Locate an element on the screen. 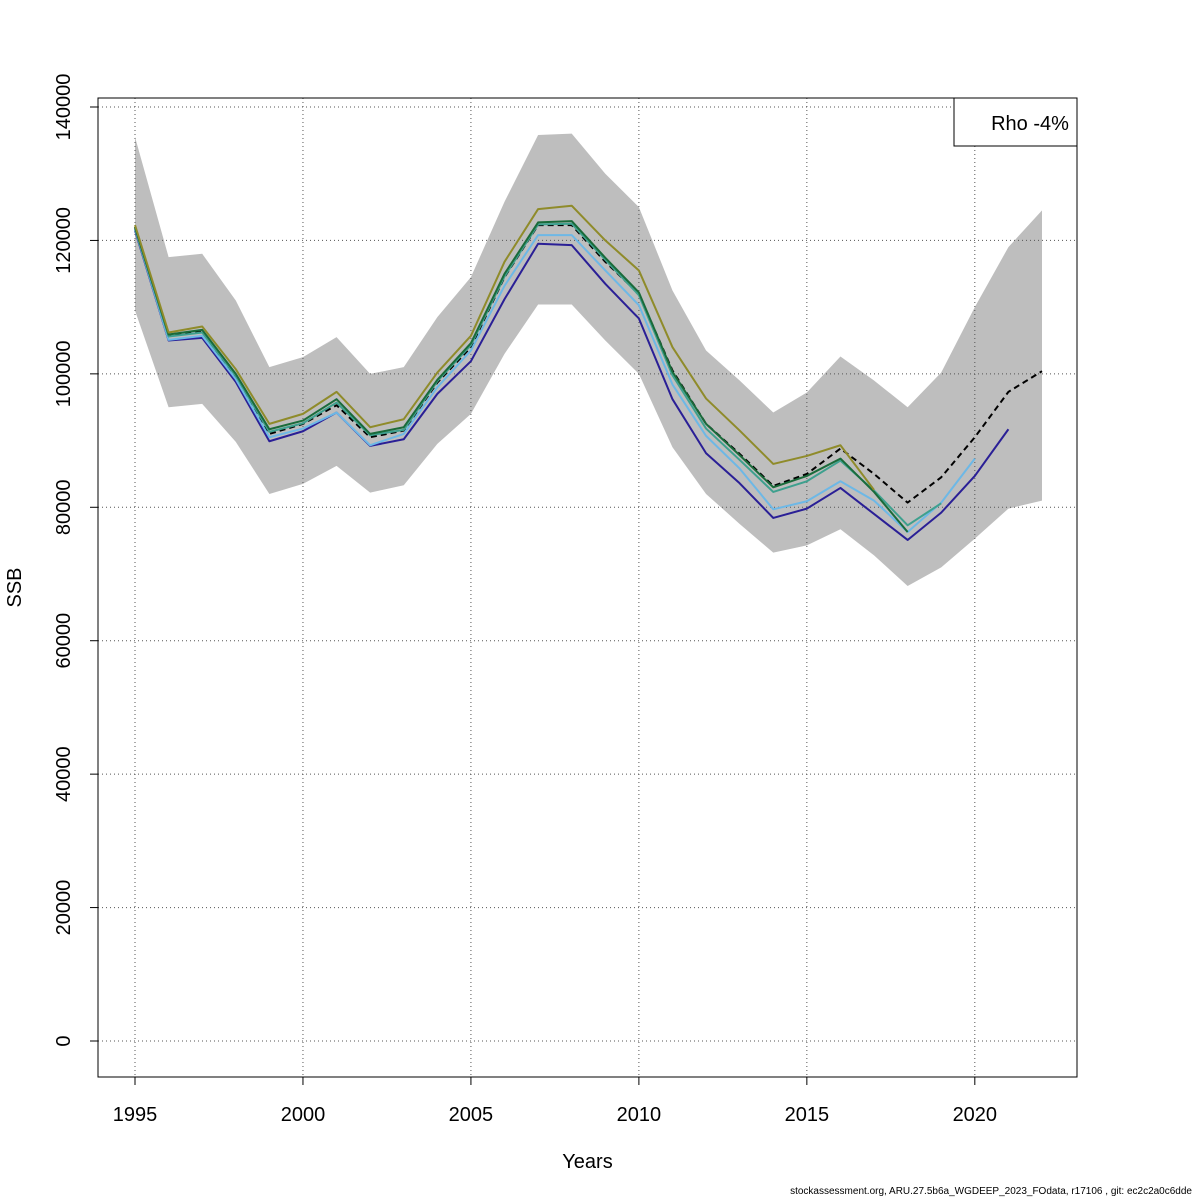  y-axis-title: SSB is located at coordinates (15, 587).